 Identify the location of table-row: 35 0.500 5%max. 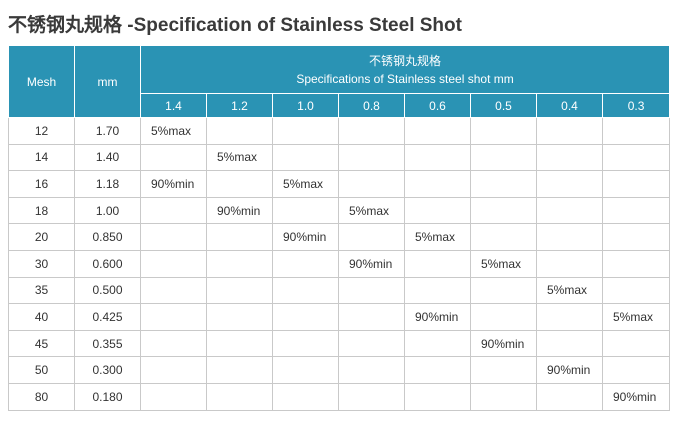
(339, 290).